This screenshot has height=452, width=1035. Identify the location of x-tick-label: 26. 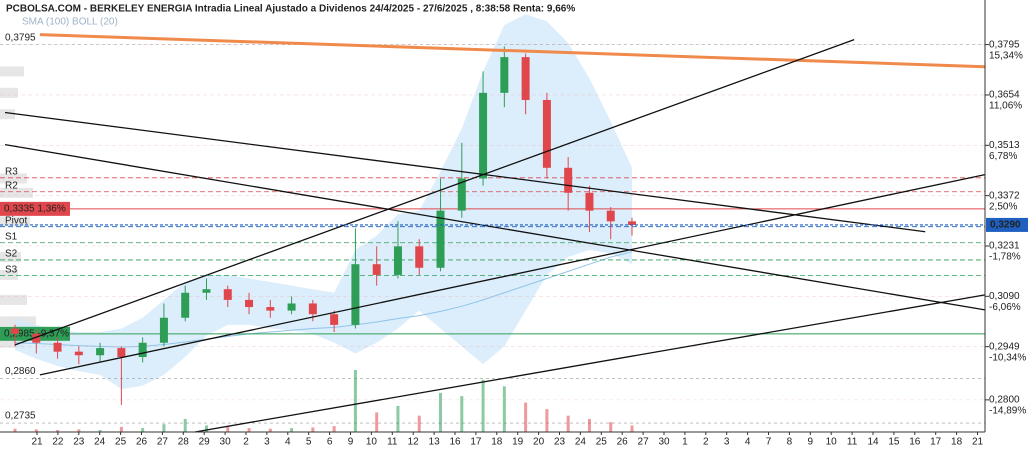
(142, 442).